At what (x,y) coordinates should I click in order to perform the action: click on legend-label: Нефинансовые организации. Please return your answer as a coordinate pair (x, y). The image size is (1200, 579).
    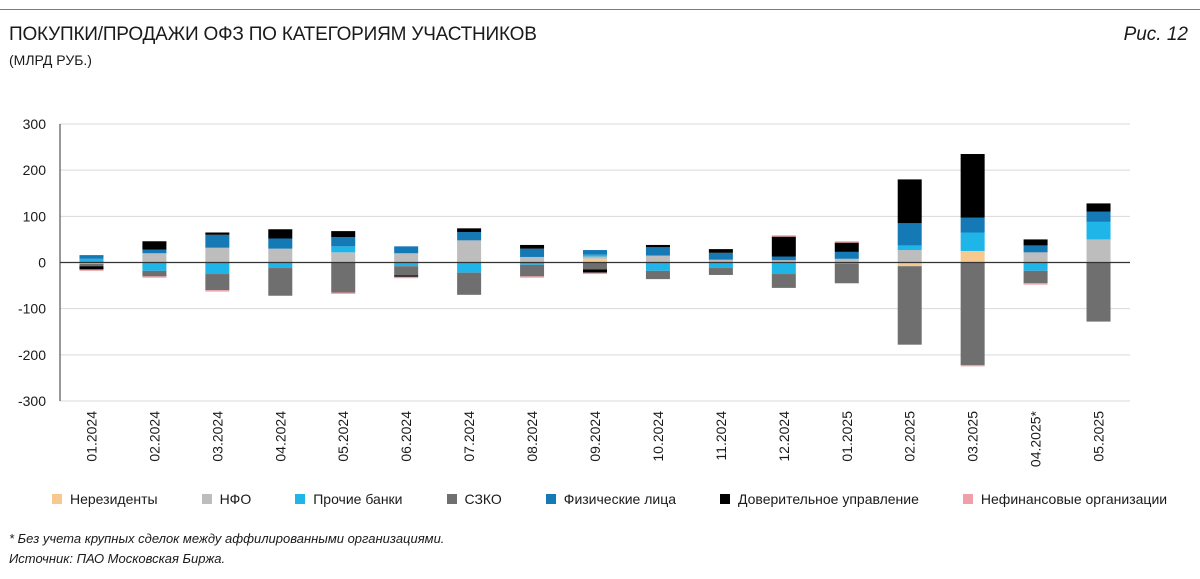
    Looking at the image, I should click on (1074, 499).